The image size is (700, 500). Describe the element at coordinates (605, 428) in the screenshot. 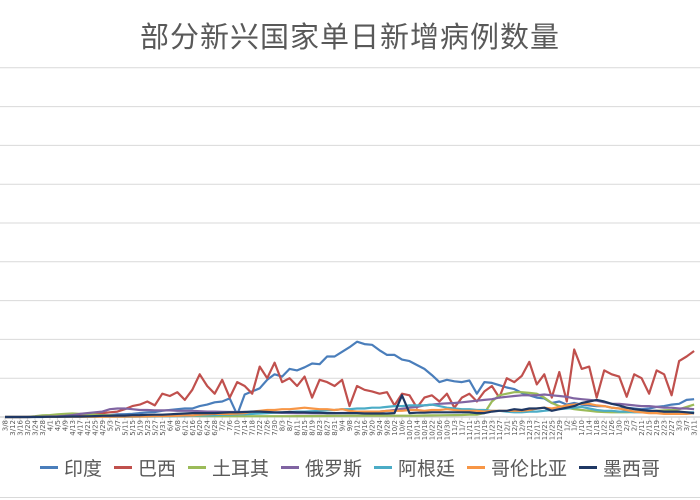

I see `x-tick-label: 1/22` at that location.